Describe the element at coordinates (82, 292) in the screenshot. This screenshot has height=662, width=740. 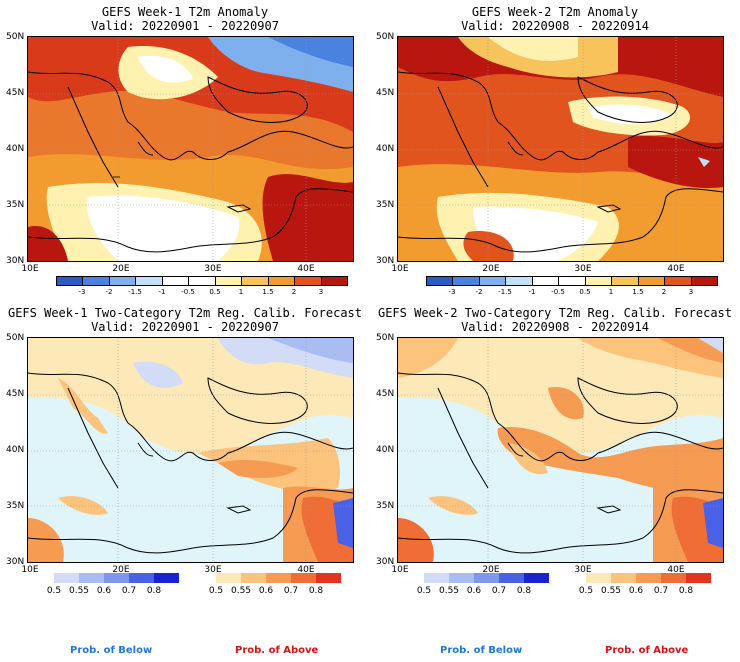
I see `anomaly-tick: -3` at that location.